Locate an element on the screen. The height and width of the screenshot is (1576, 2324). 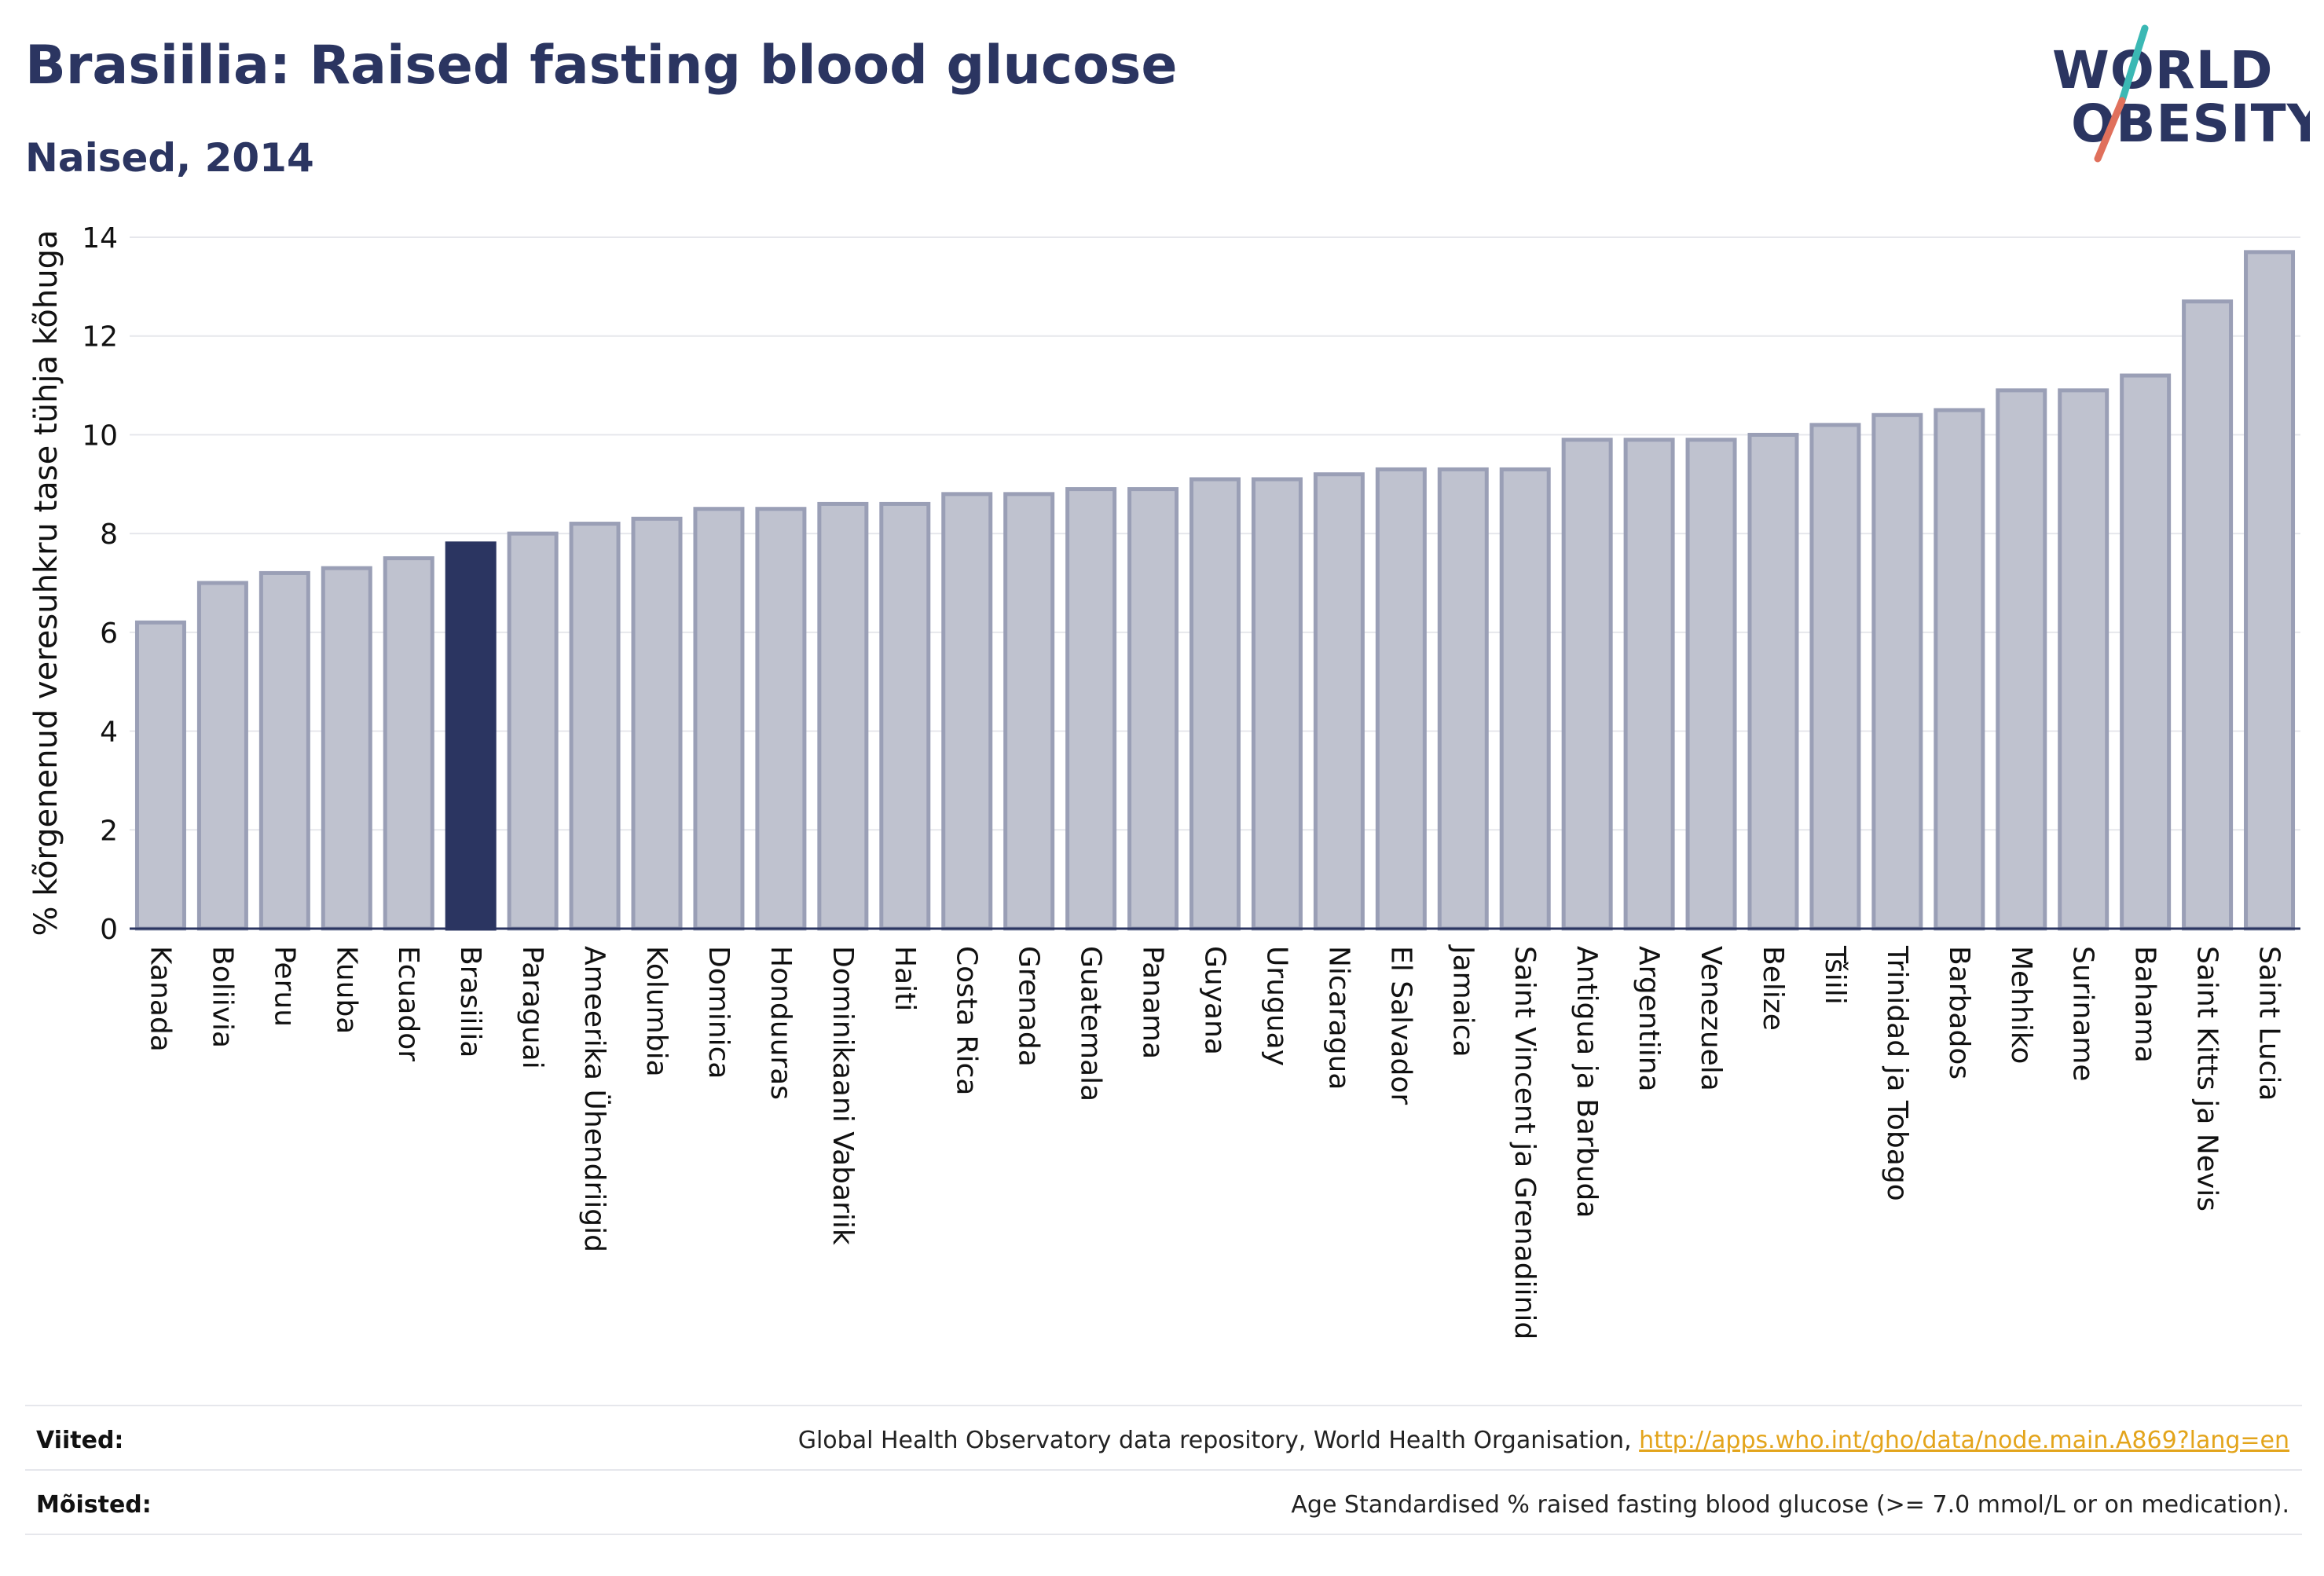
logo-slash-red-icon is located at coordinates (2110, 130).